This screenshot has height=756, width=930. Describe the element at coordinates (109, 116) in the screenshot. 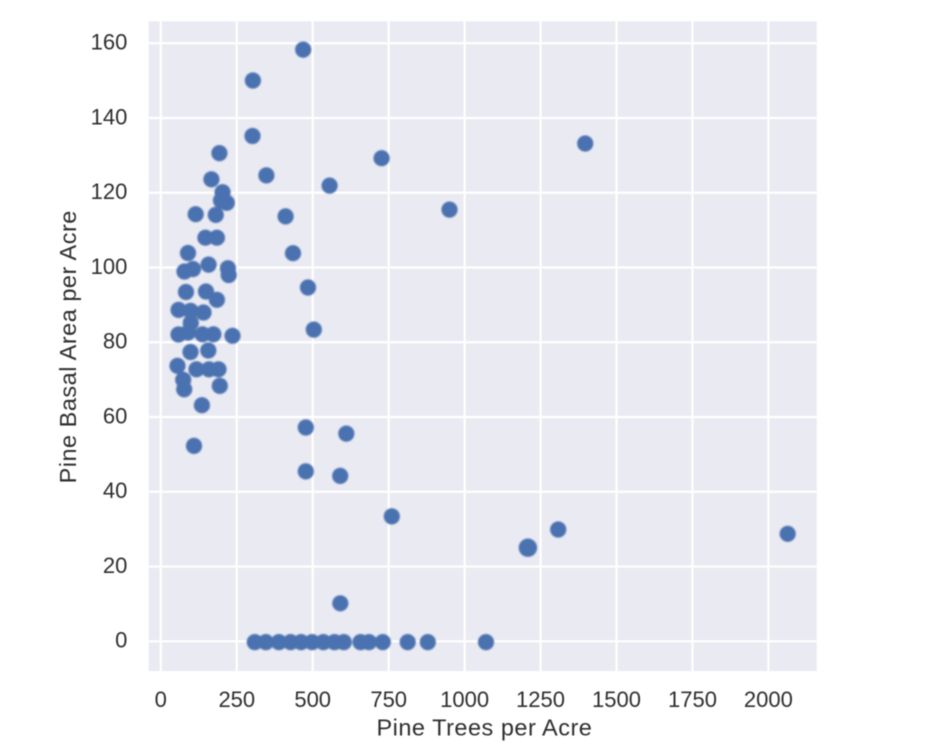

I see `svg-text: 140` at that location.